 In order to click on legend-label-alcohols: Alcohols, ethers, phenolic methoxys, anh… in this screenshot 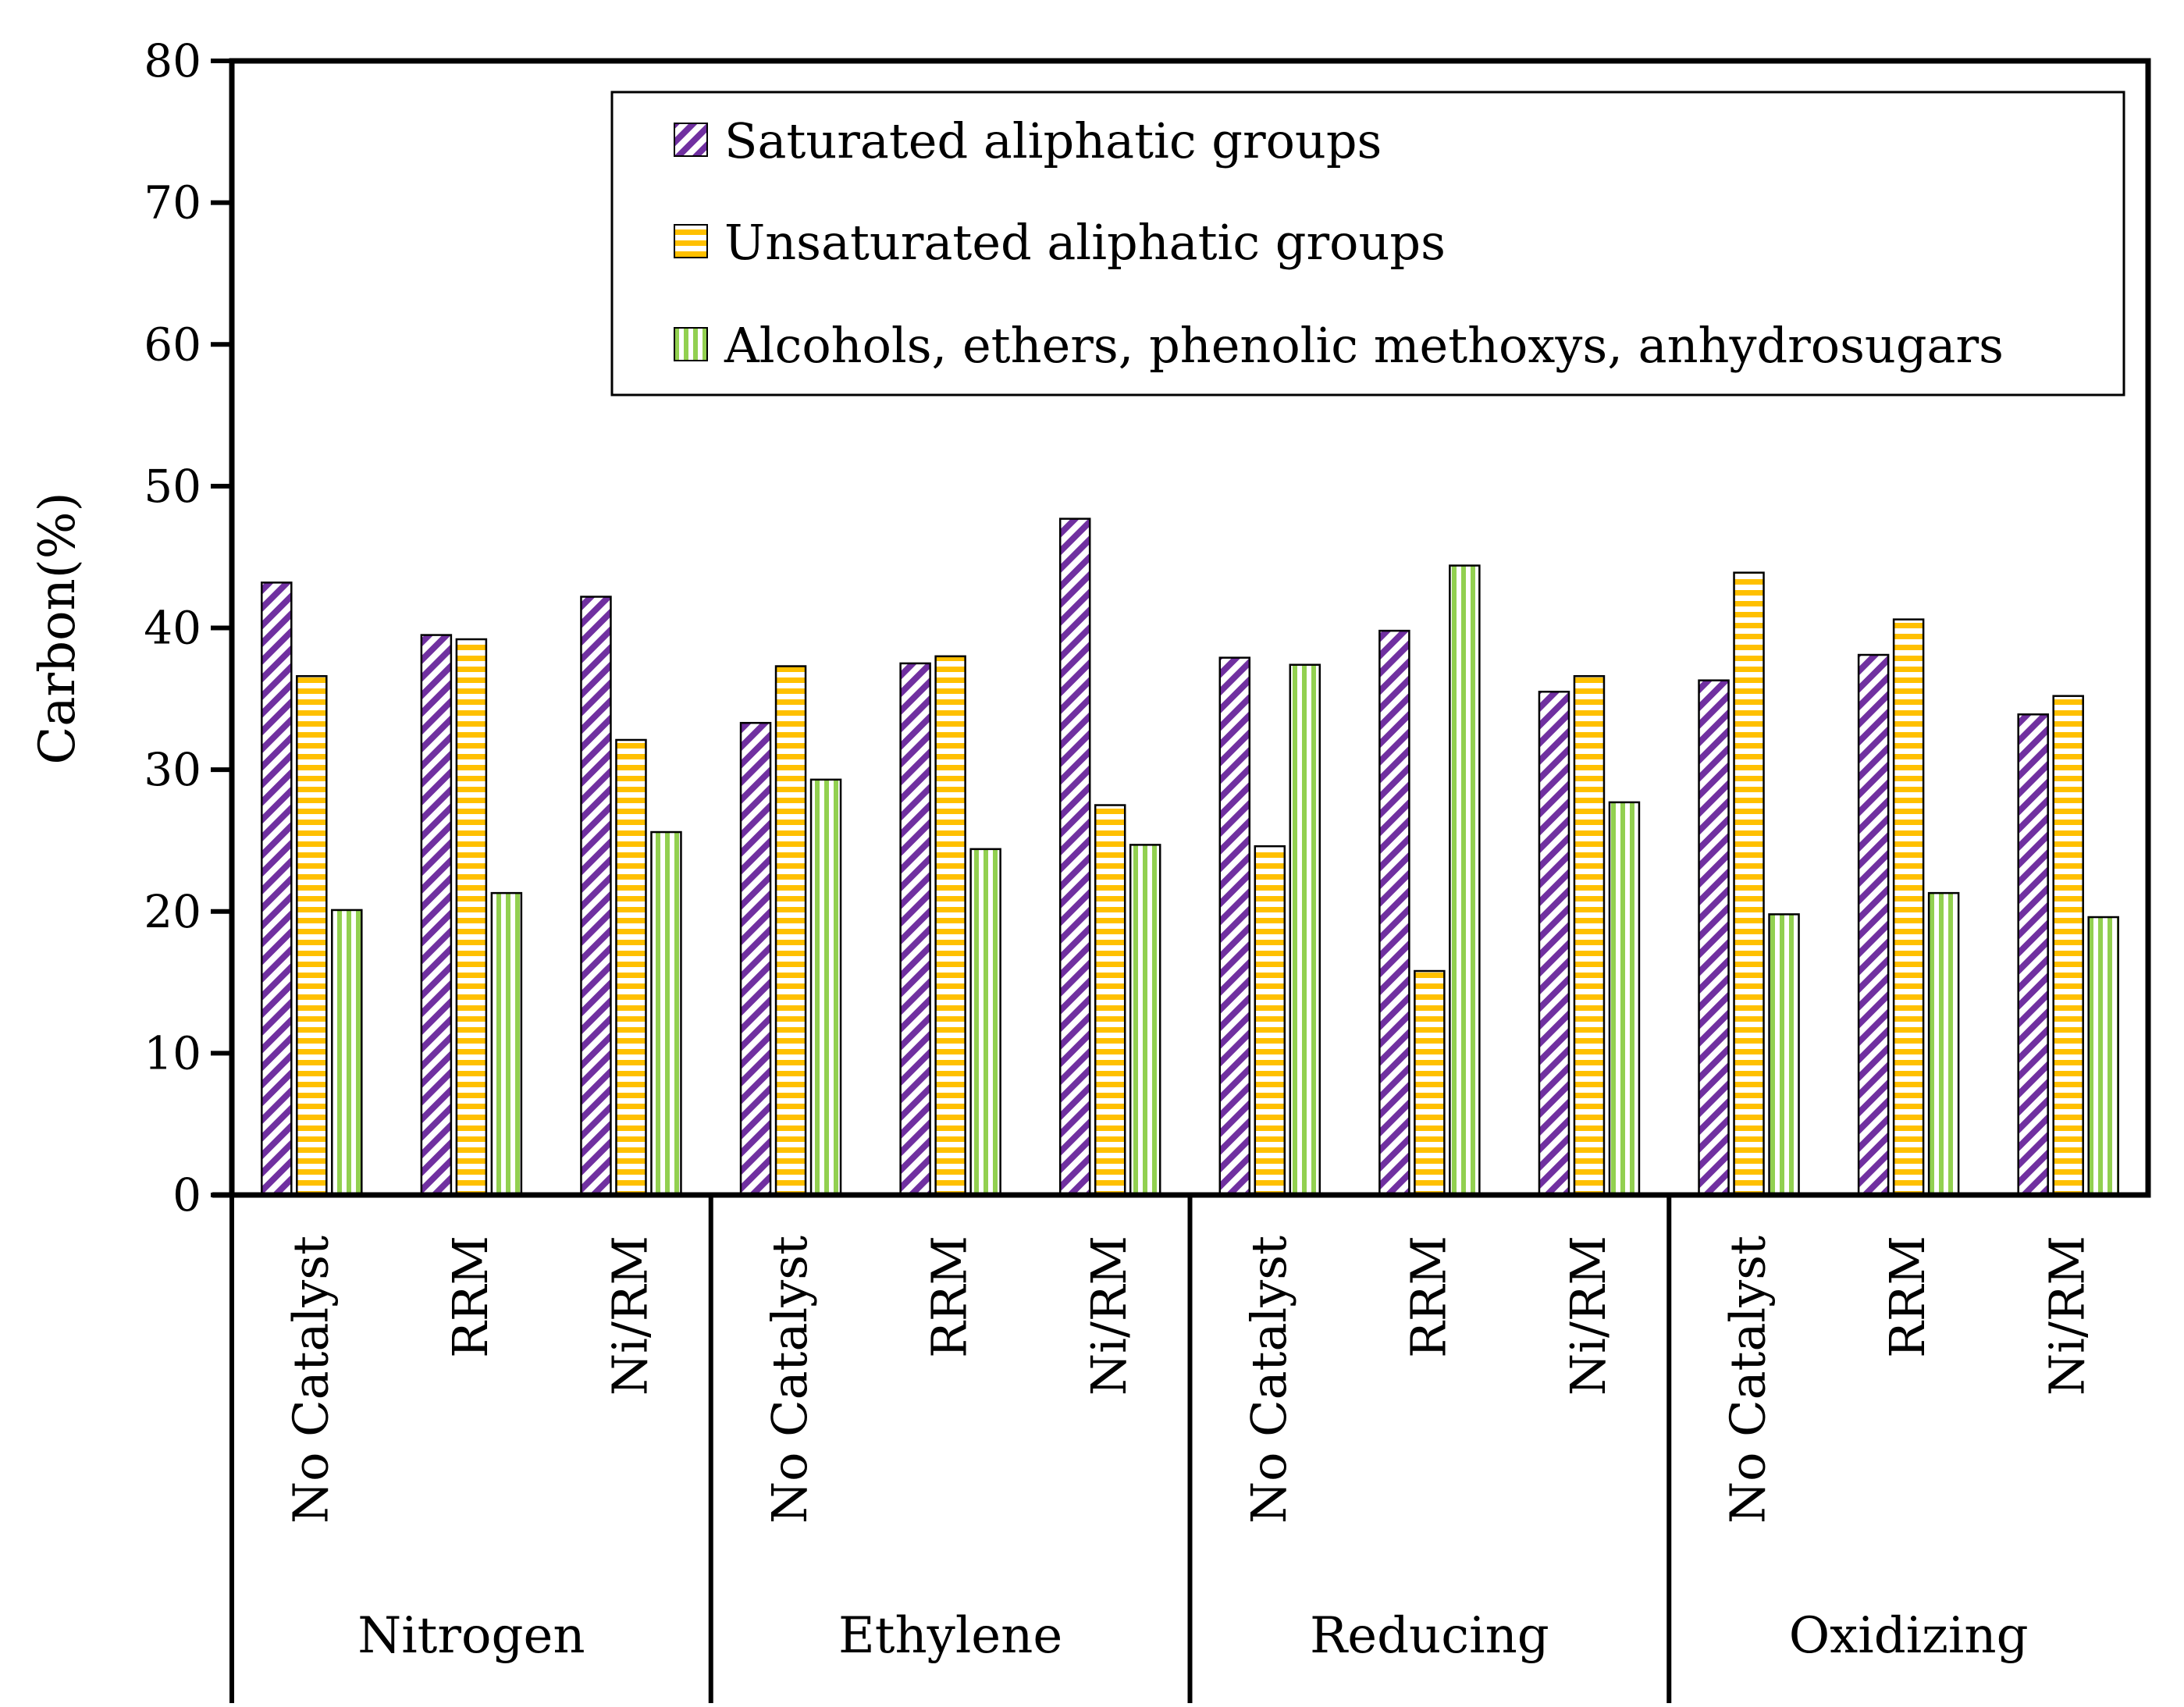, I will do `click(1364, 345)`.